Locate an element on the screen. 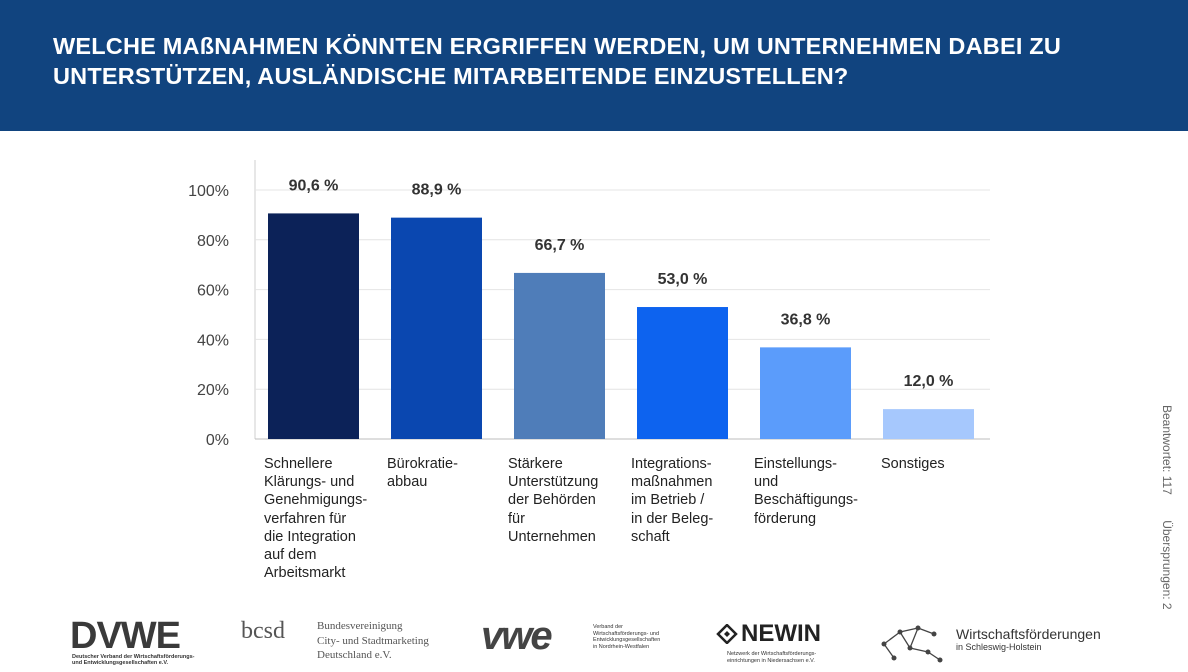  data-label: 36,8 % is located at coordinates (806, 319).